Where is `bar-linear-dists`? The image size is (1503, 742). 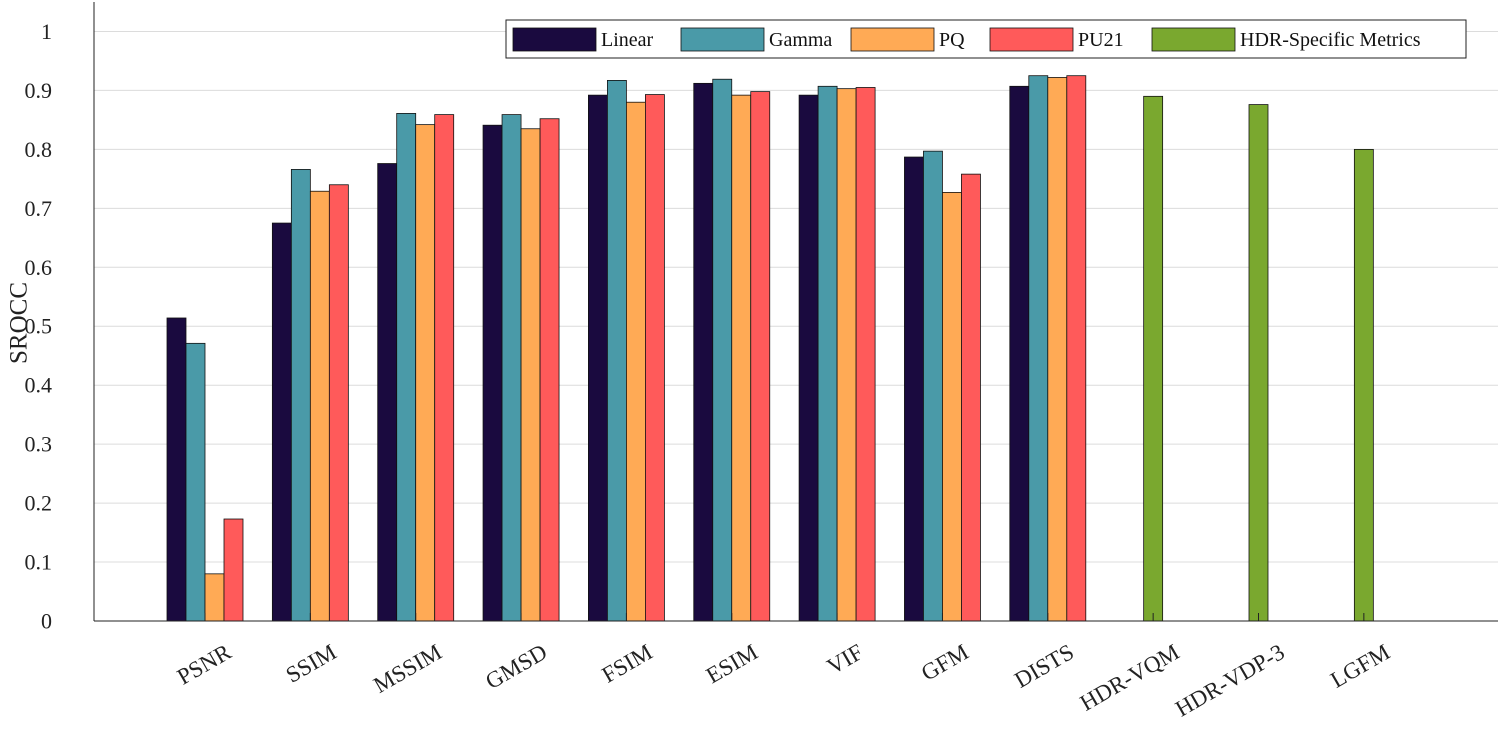 bar-linear-dists is located at coordinates (1019, 353).